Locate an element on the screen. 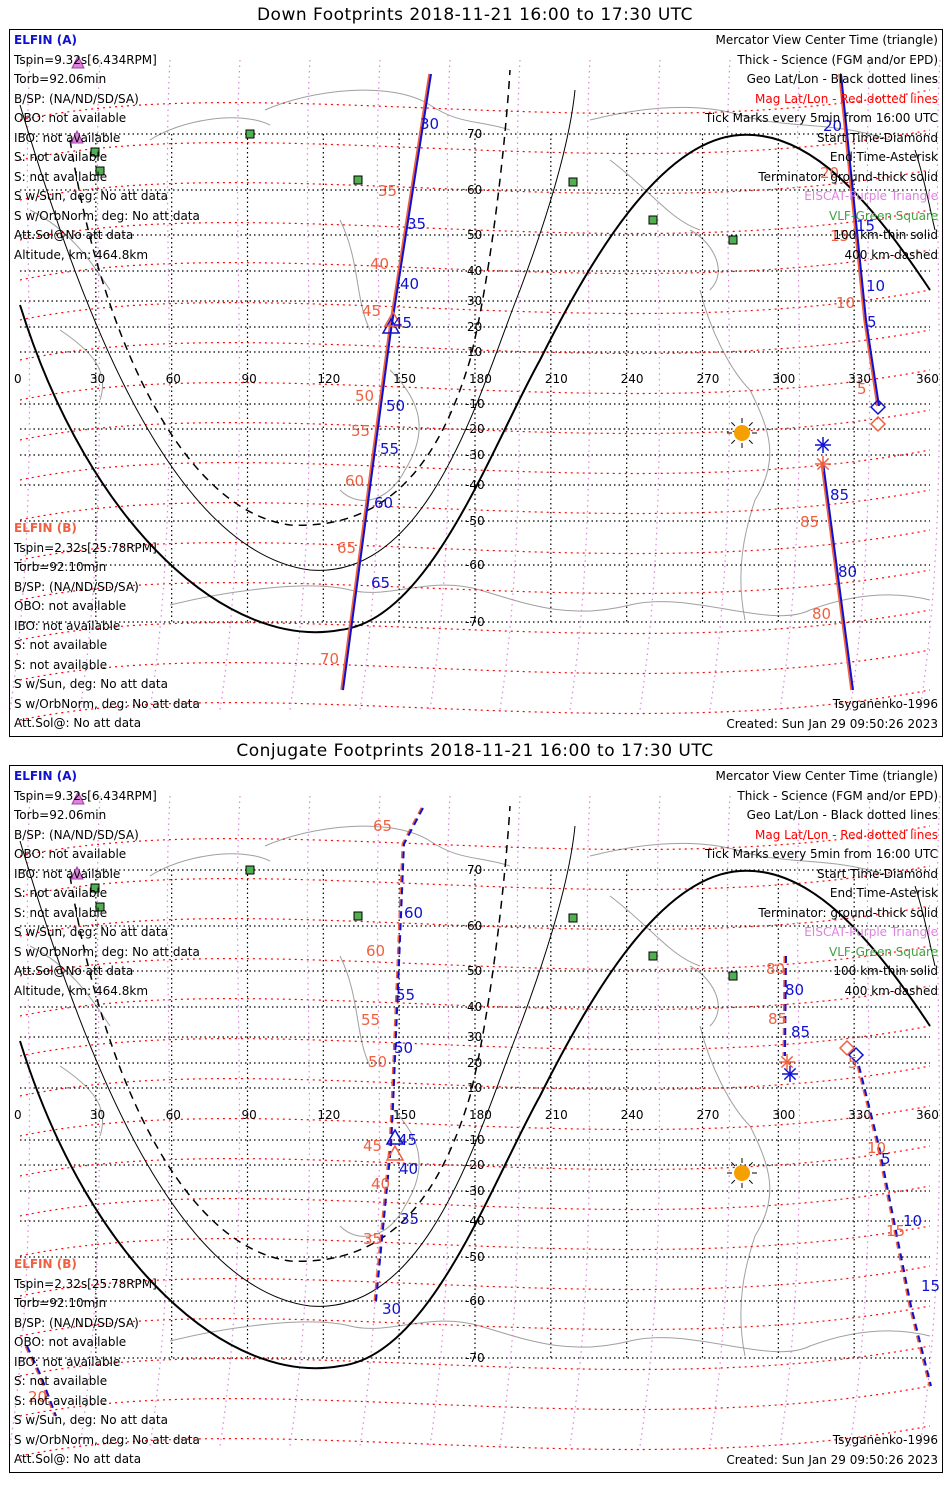 The width and height of the screenshot is (950, 1500). elfin-a-tick-label: 15 is located at coordinates (865, 226).